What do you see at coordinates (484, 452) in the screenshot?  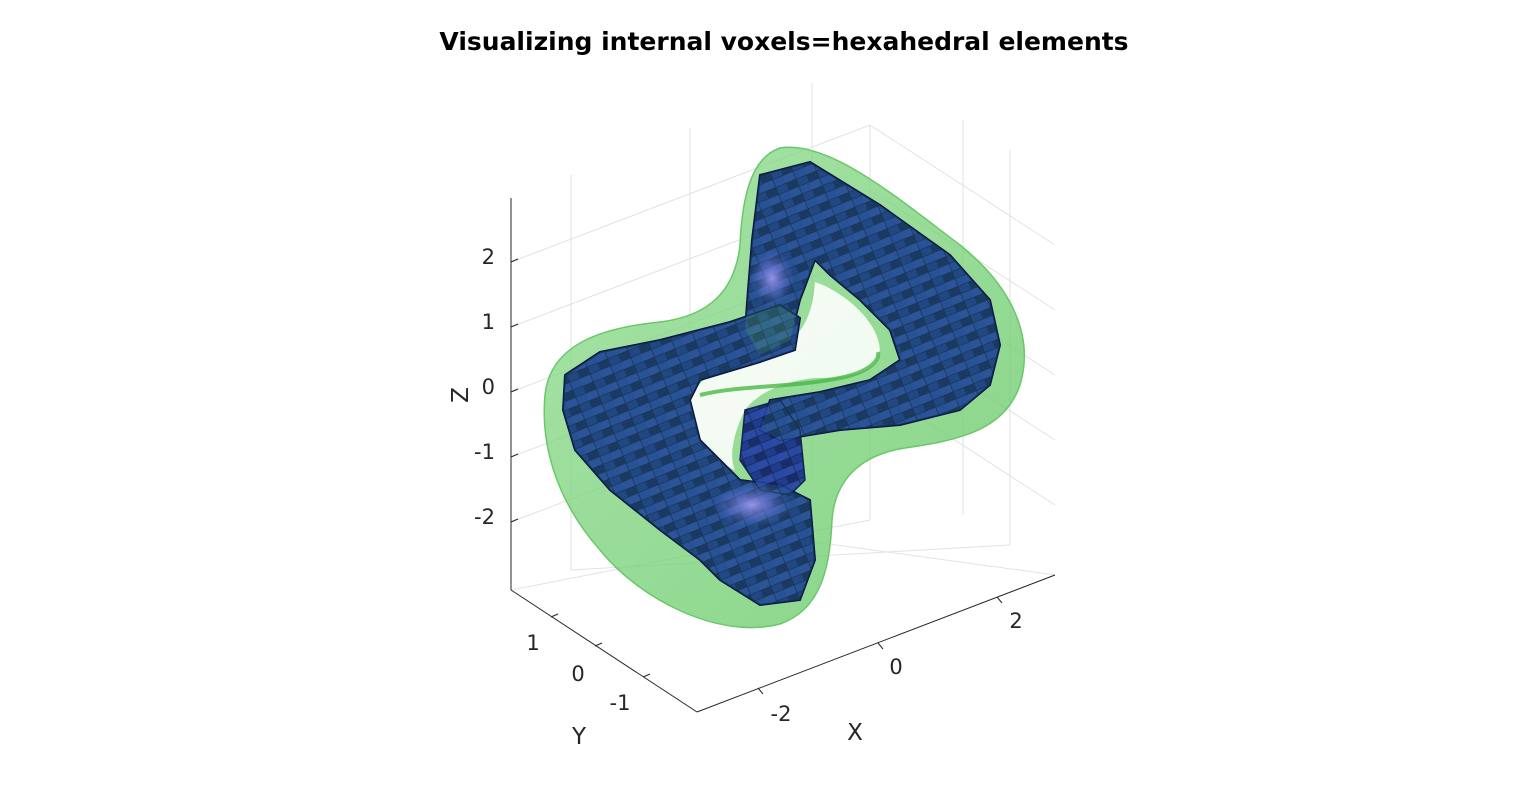 I see `z-tick-label: -1` at bounding box center [484, 452].